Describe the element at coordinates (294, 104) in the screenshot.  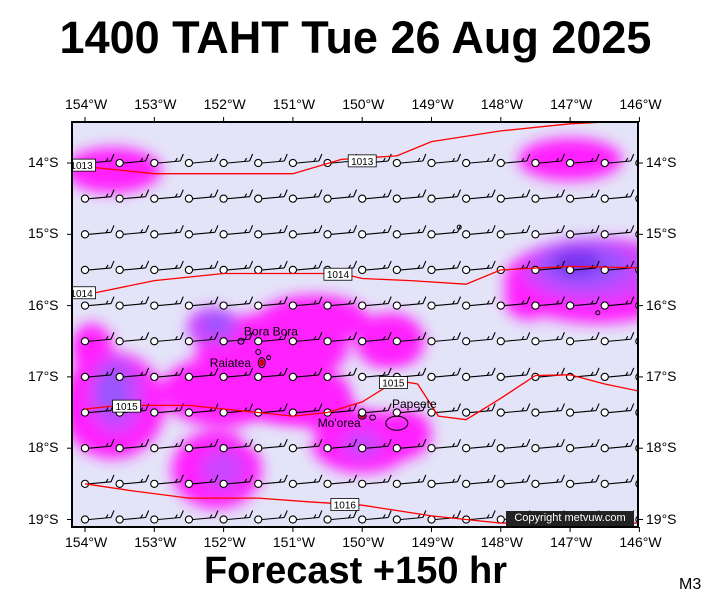
I see `lon-label-top: 151°W` at that location.